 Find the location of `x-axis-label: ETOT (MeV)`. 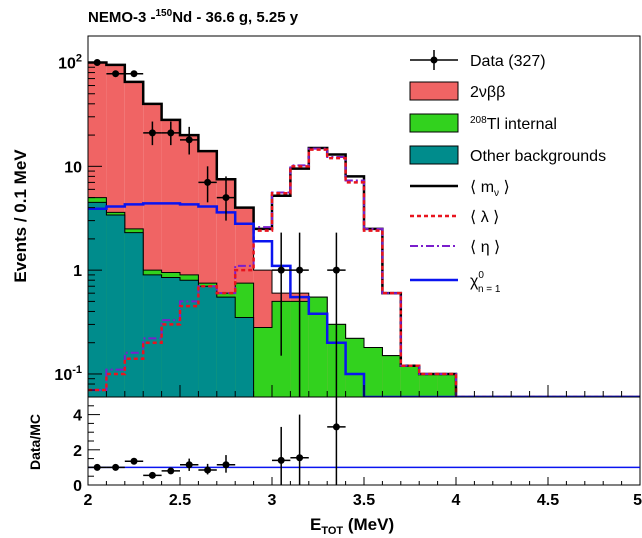

x-axis-label: ETOT (MeV) is located at coordinates (352, 526).